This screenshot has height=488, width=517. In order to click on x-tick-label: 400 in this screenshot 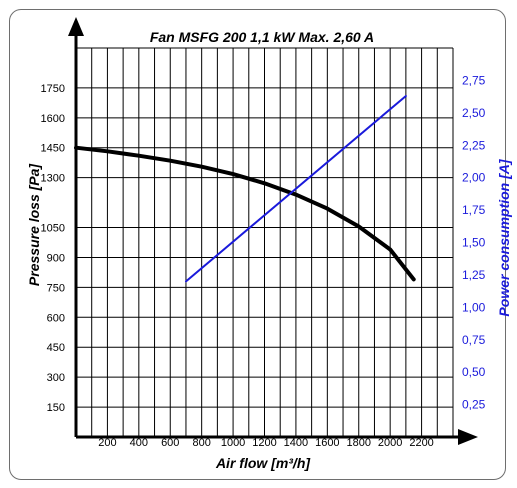, I will do `click(139, 443)`.